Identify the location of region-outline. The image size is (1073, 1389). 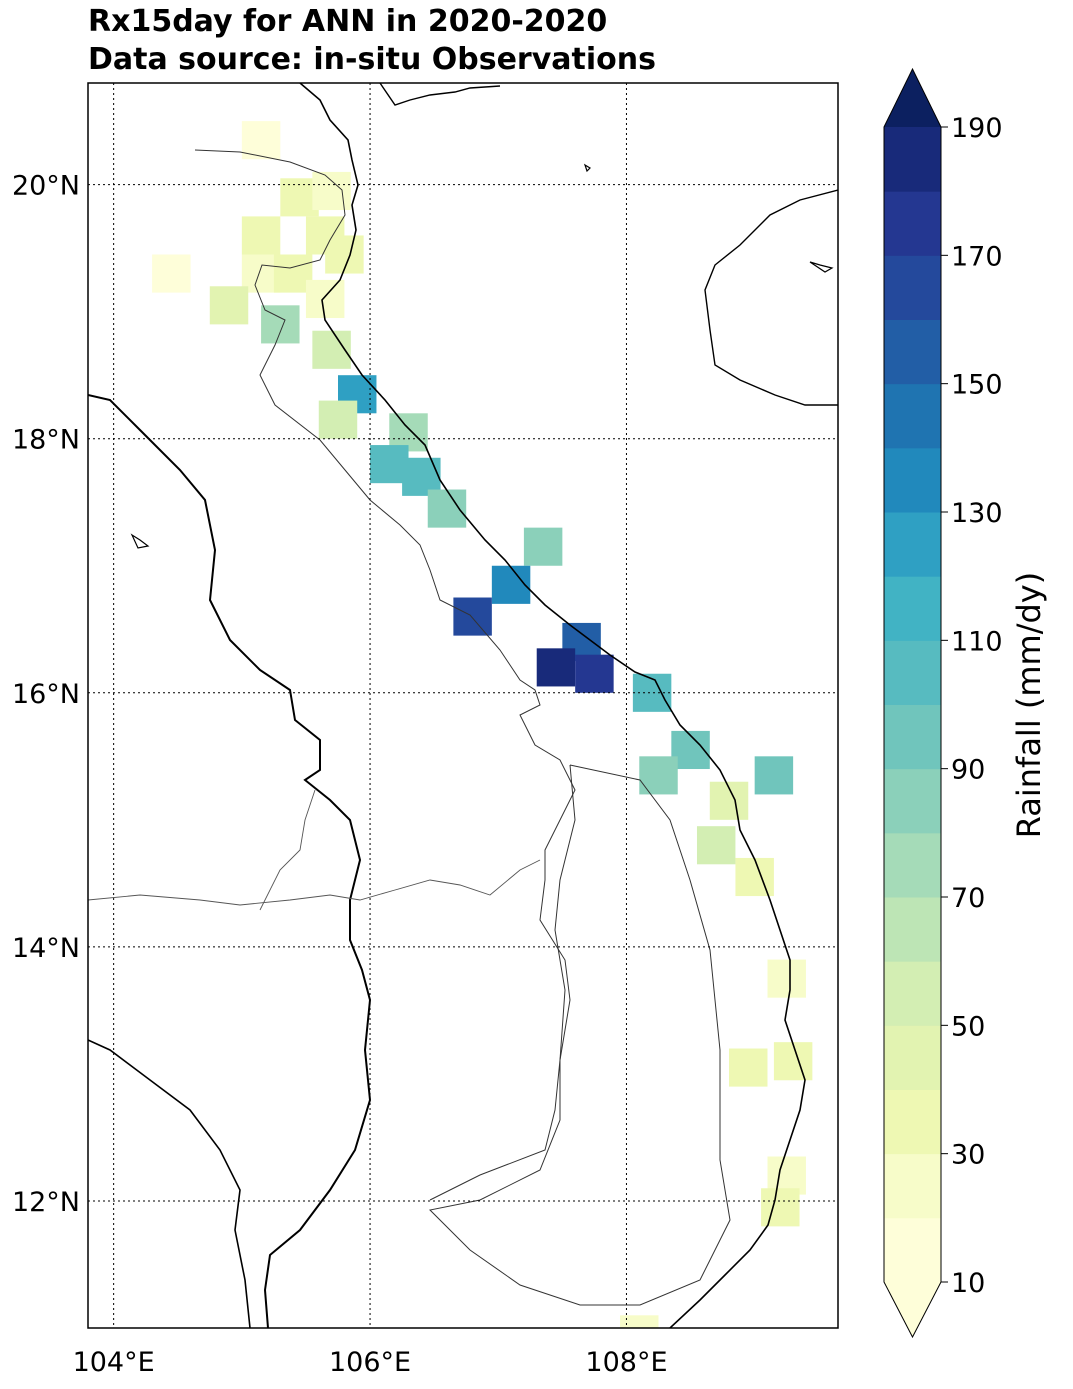
(579, 1035).